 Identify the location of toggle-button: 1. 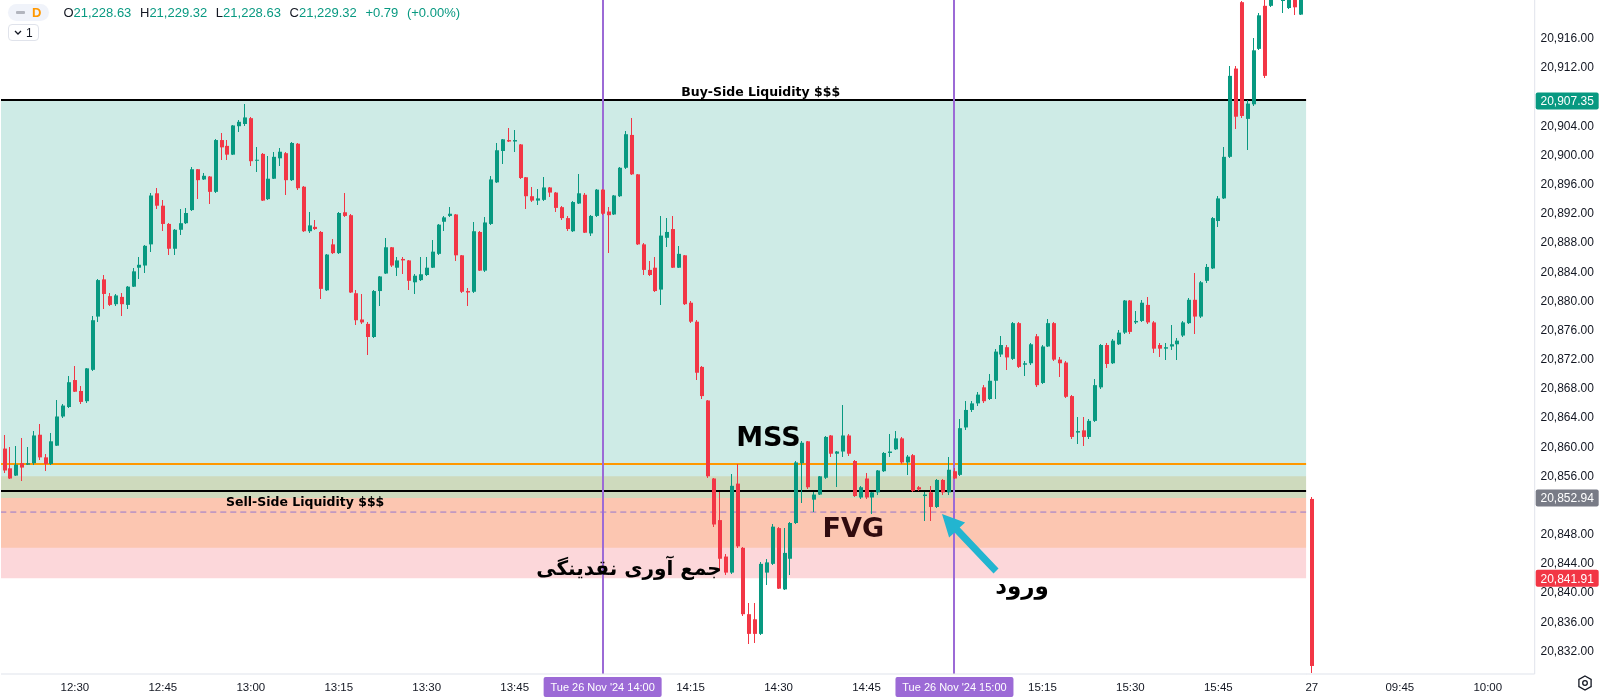
(23, 32).